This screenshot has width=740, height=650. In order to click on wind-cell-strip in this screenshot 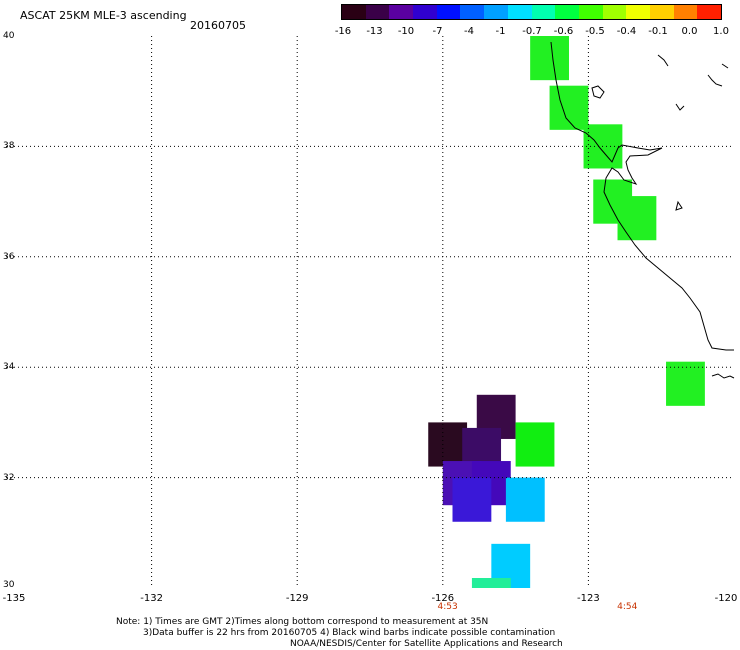, I will do `click(491, 583)`.